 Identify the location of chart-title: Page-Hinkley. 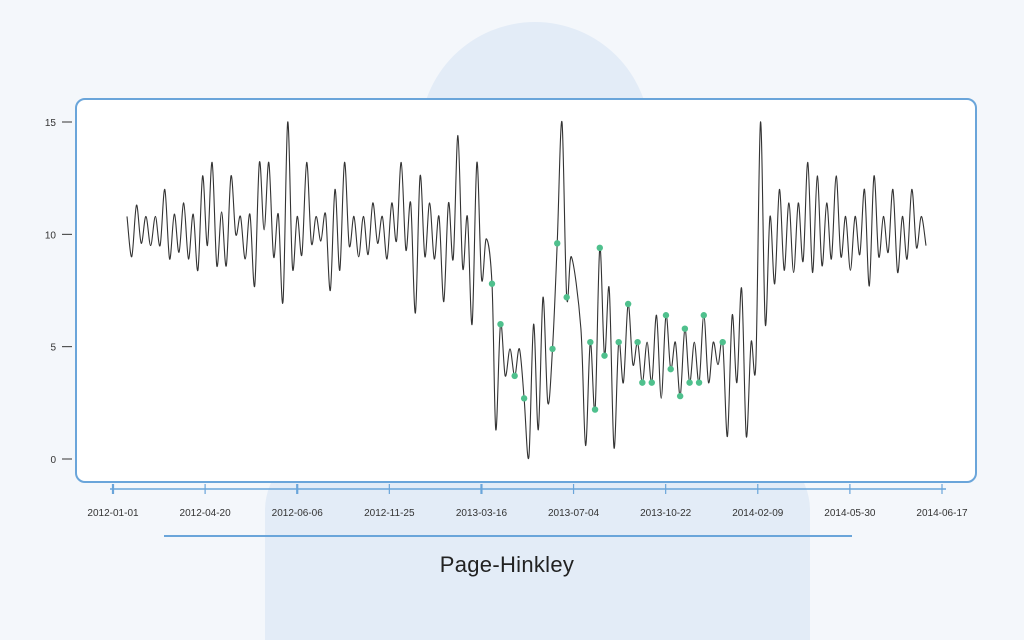
(507, 564).